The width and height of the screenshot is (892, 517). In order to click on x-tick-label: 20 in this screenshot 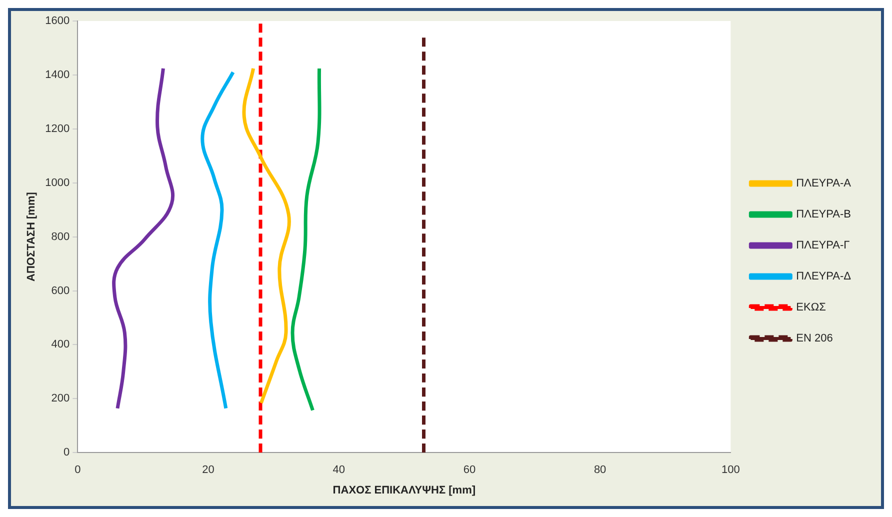, I will do `click(208, 470)`.